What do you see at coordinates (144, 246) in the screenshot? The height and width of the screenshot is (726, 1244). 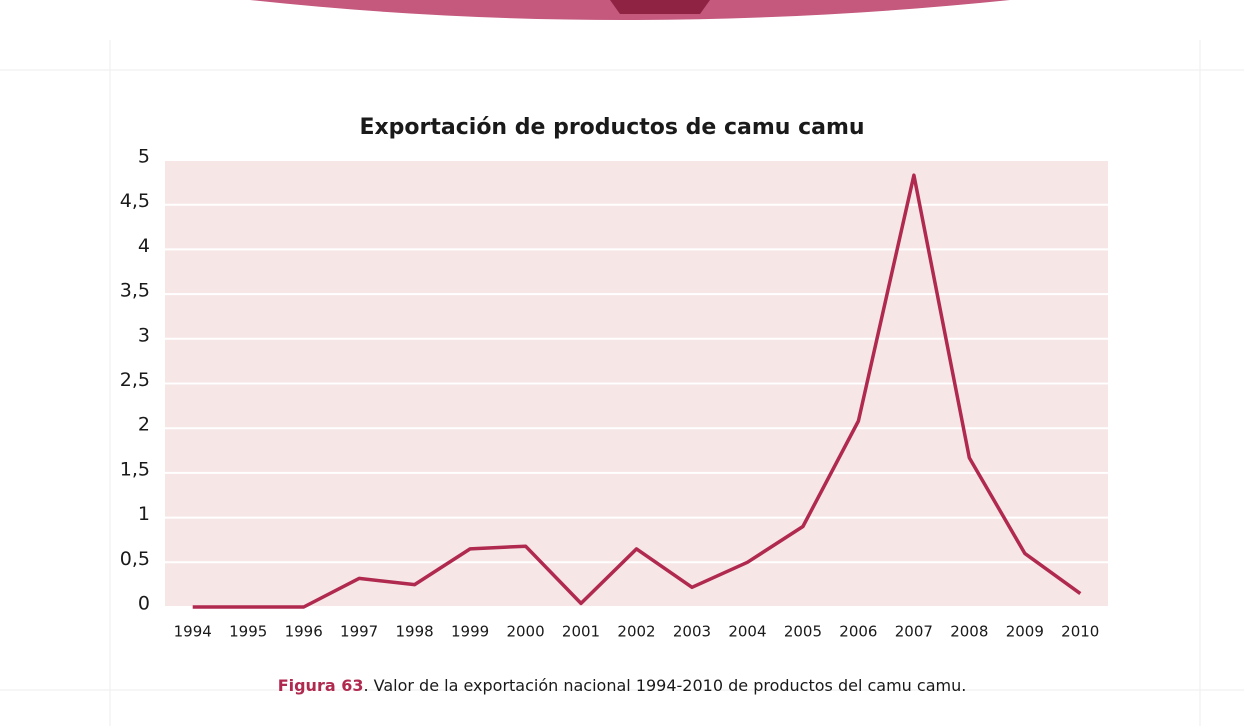 I see `y-tick-label: 4` at bounding box center [144, 246].